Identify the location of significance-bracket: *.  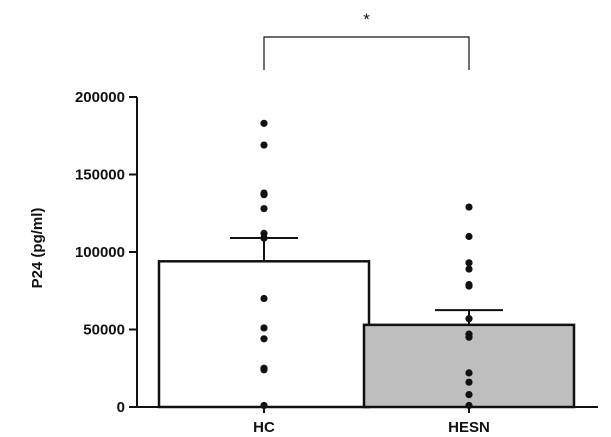
(366, 40).